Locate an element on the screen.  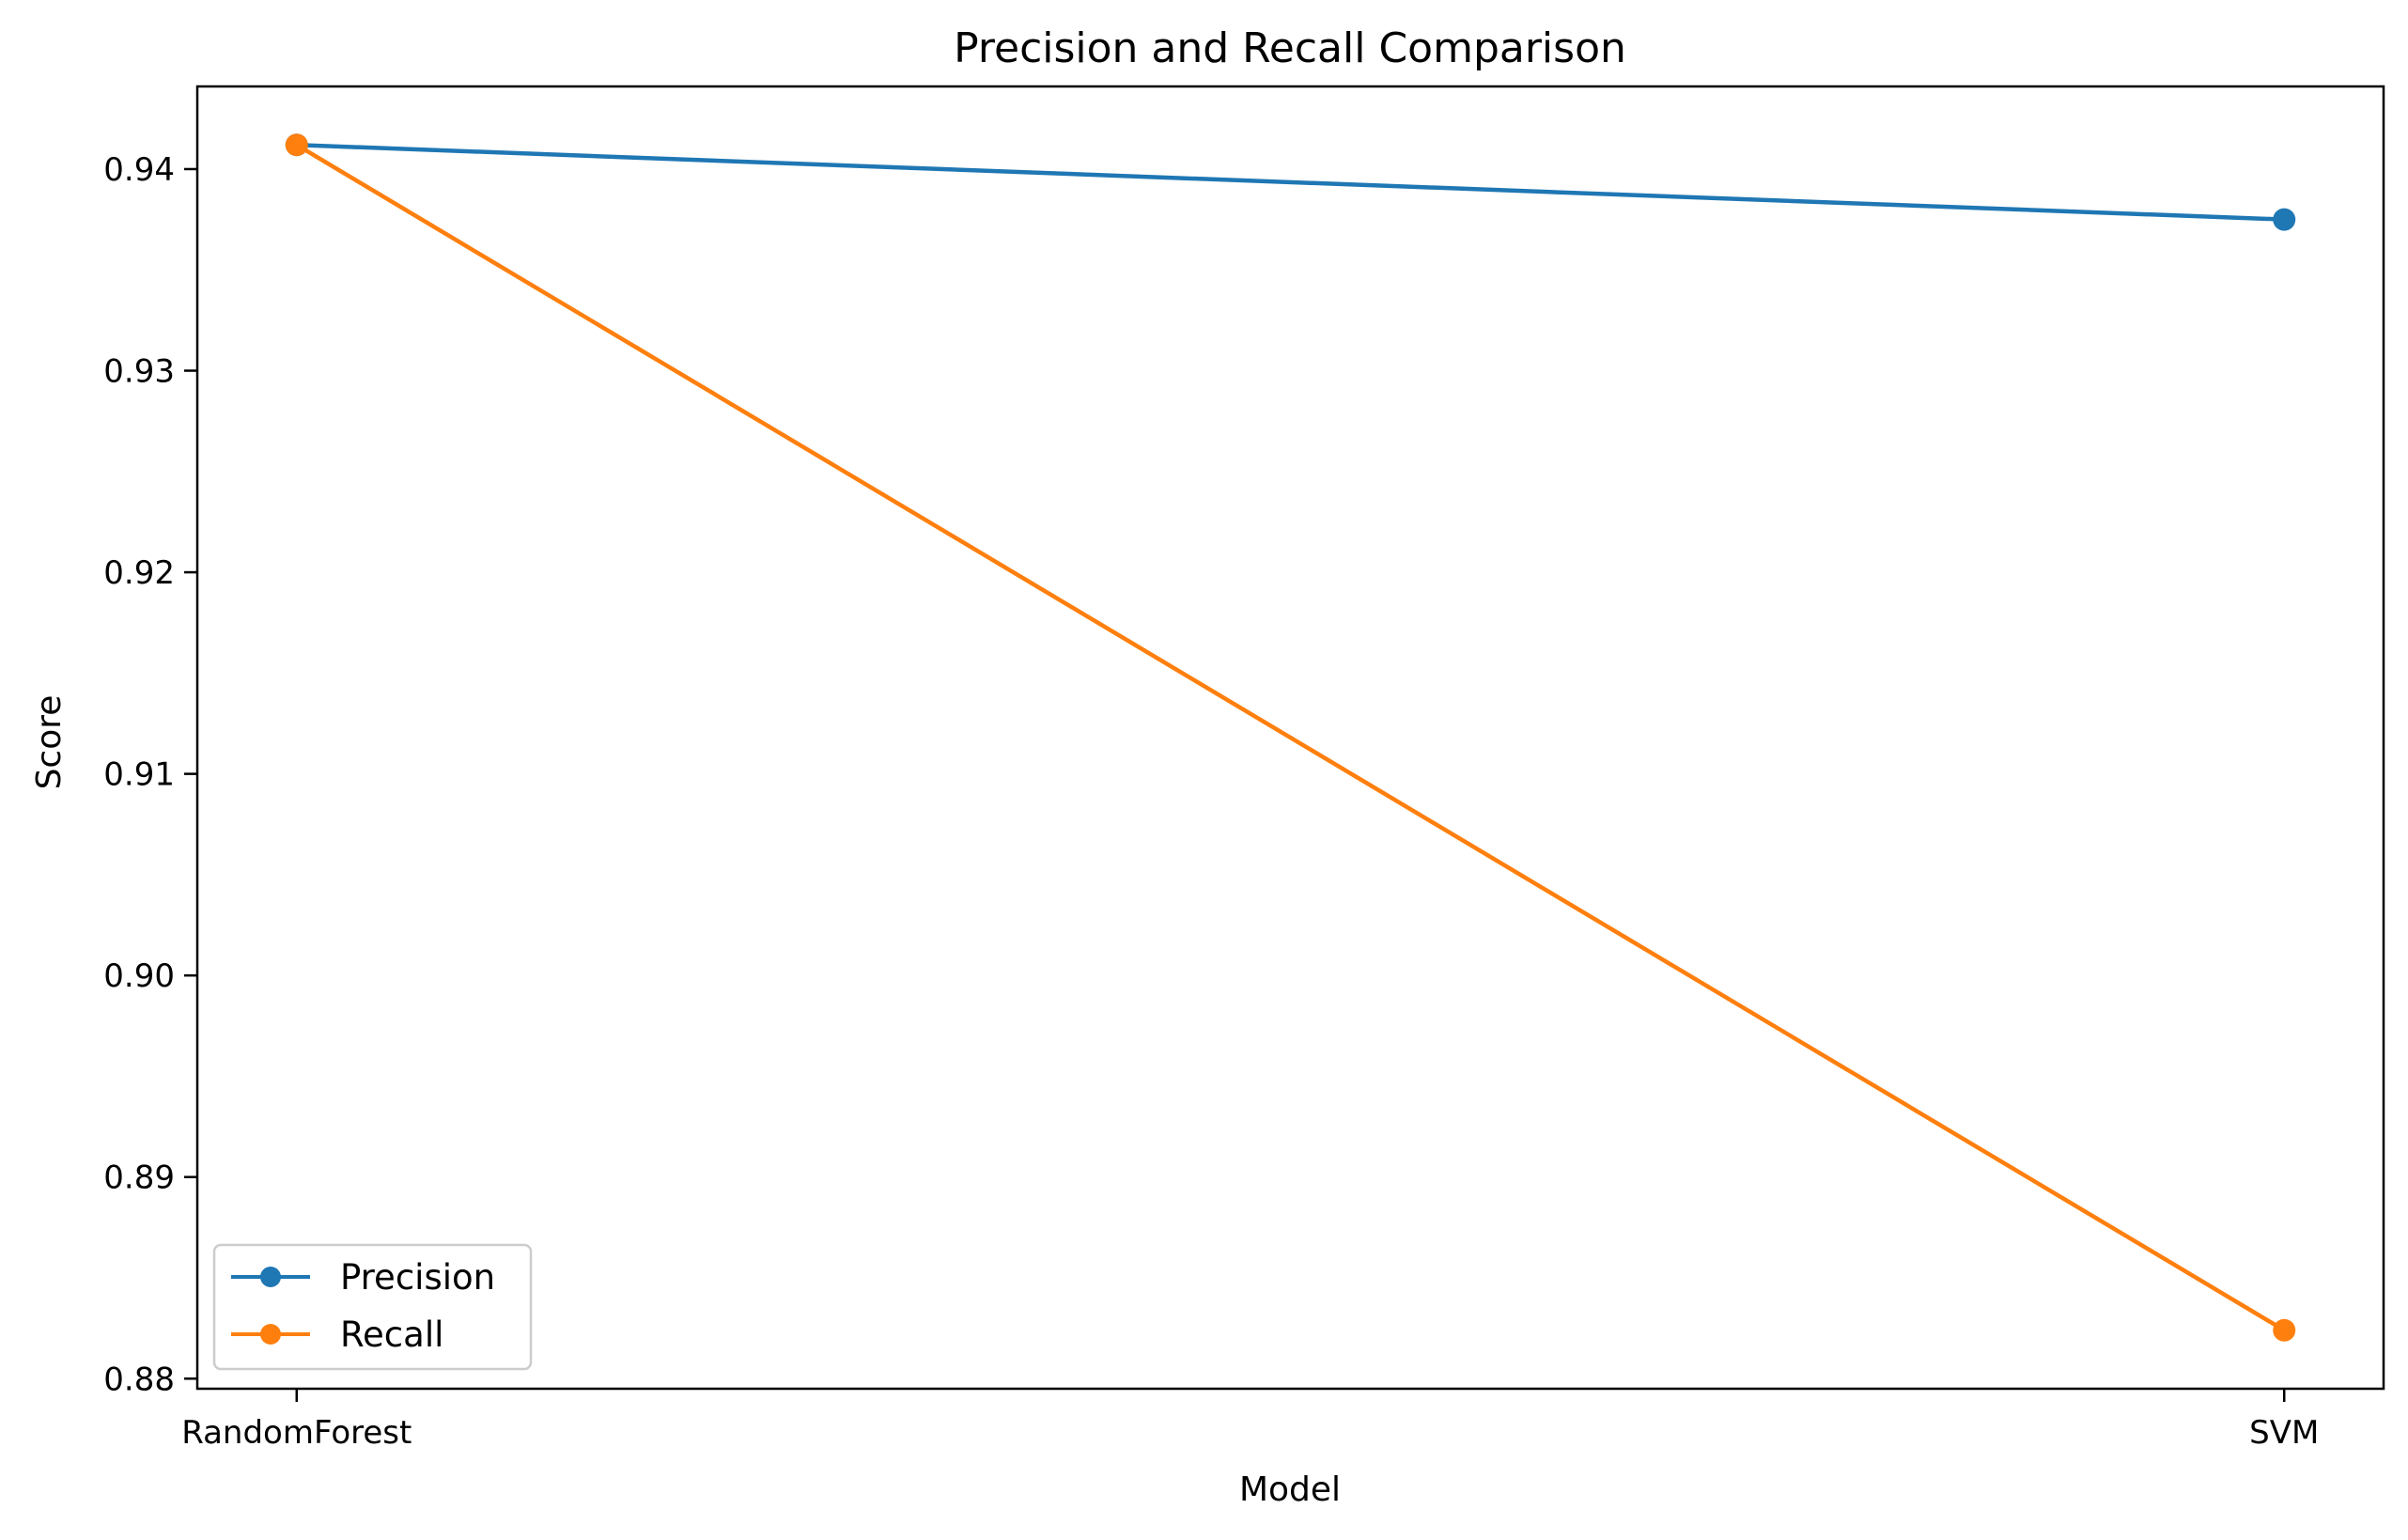
legend: Precision Recall is located at coordinates (372, 1307).